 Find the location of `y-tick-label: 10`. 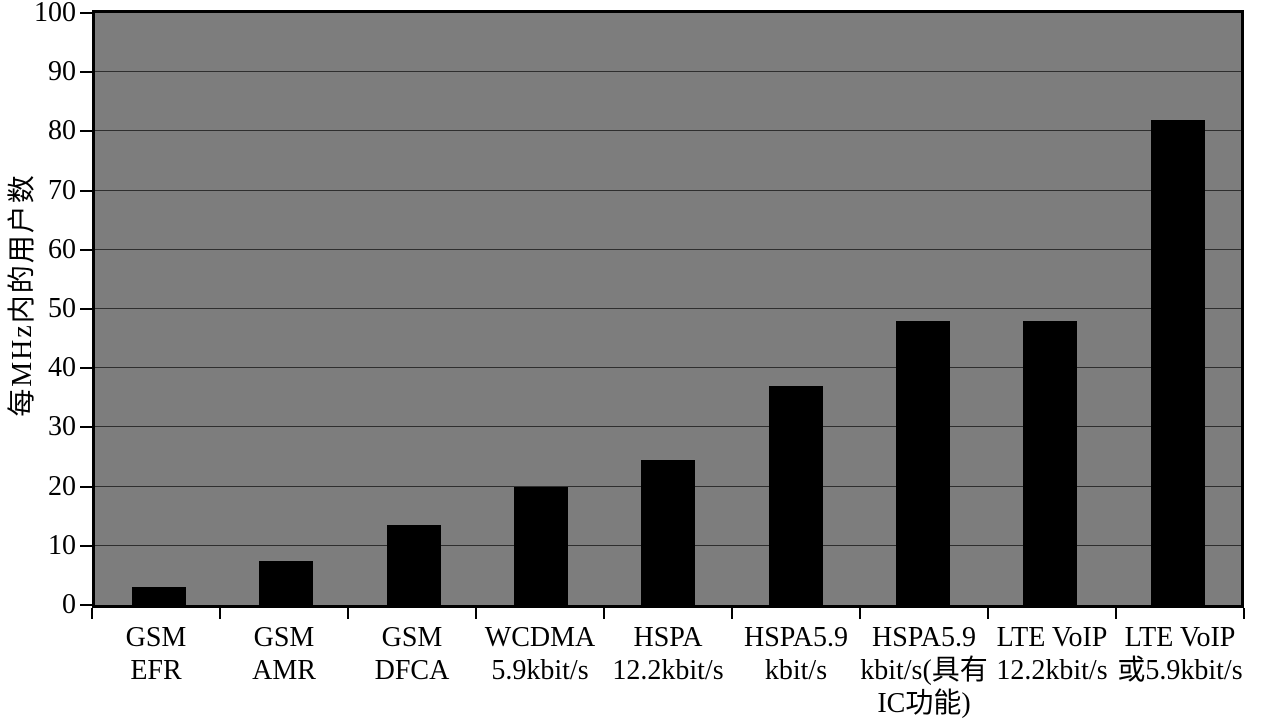

y-tick-label: 10 is located at coordinates (62, 545).